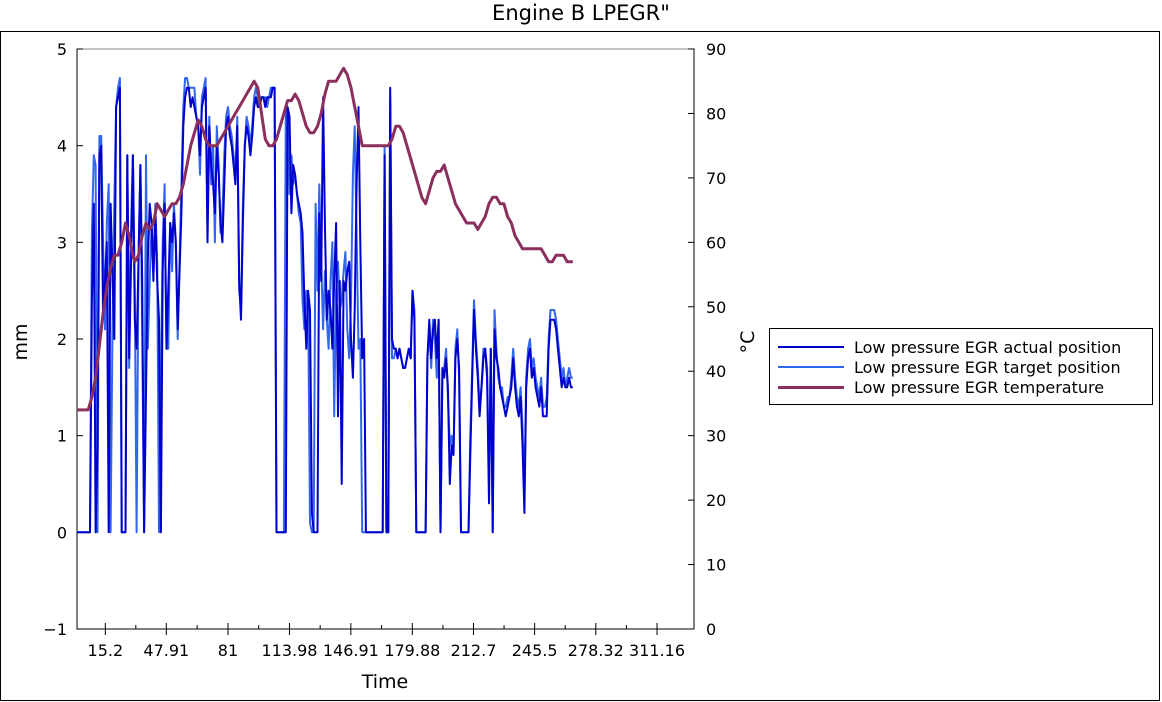 The height and width of the screenshot is (702, 1162). Describe the element at coordinates (748, 342) in the screenshot. I see `right-y-axis-label: °C` at that location.